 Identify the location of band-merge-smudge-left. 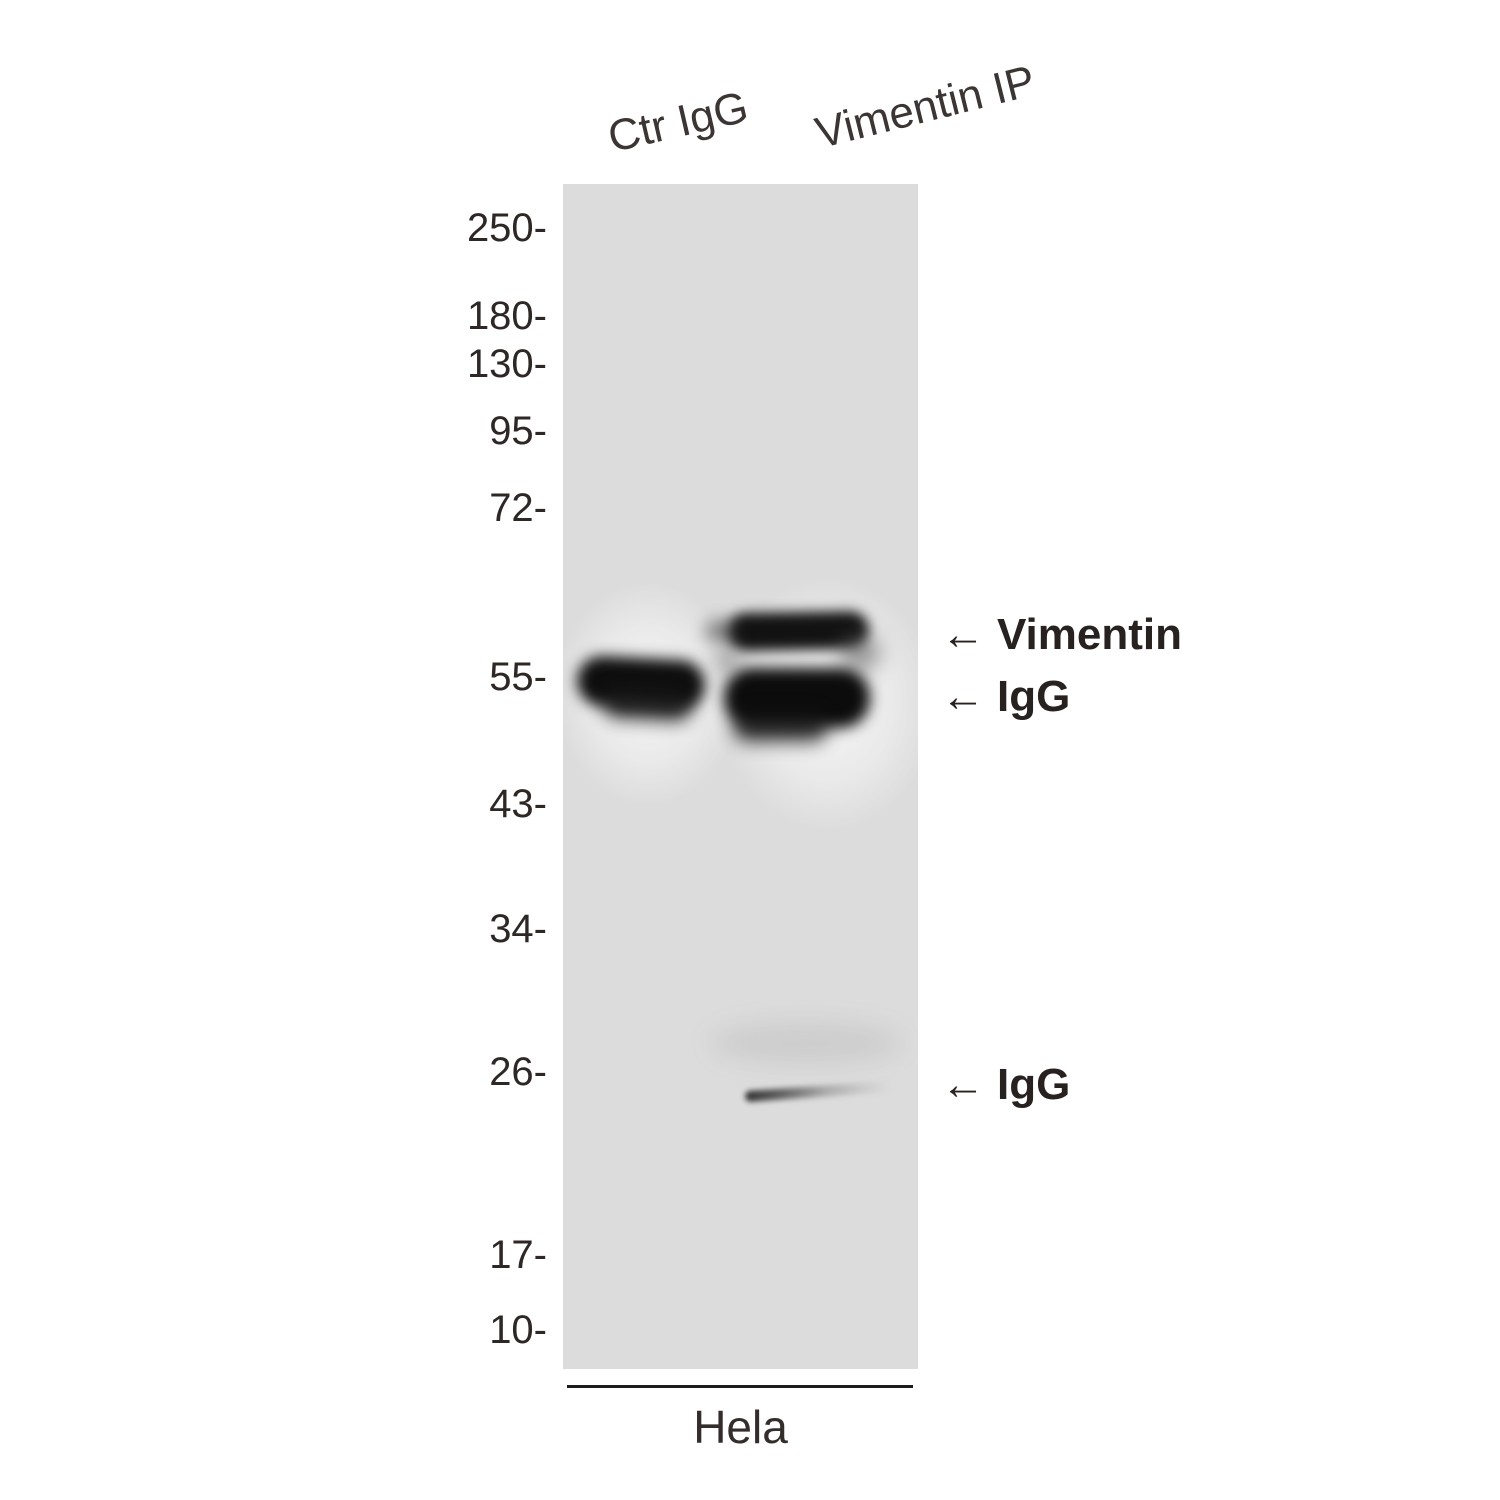
(728, 660).